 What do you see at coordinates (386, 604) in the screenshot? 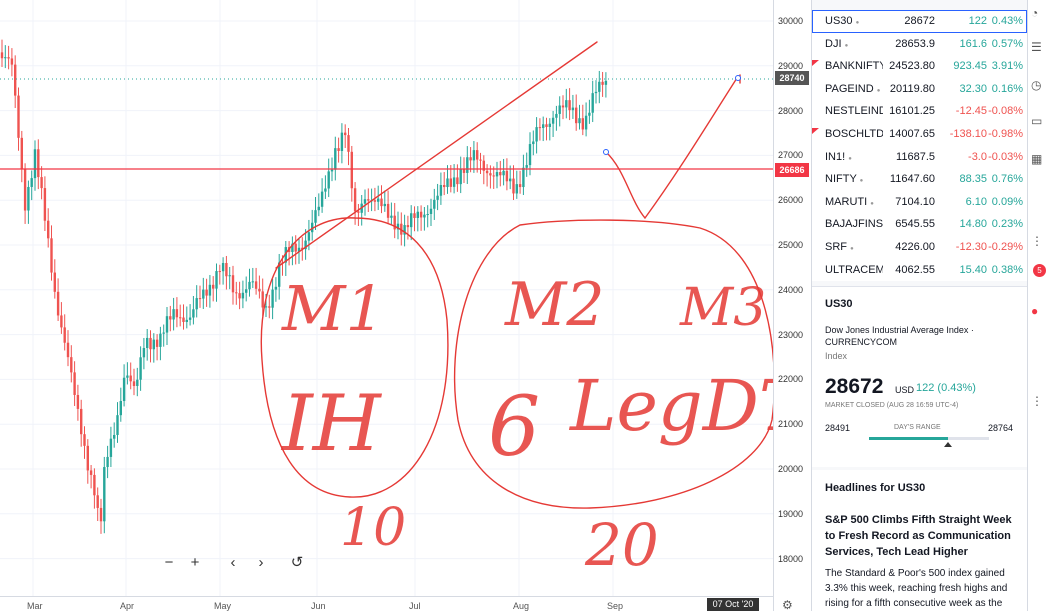
I see `time-axis: Mar Apr May Jun Jul Aug Sep 07 Oct '20` at bounding box center [386, 604].